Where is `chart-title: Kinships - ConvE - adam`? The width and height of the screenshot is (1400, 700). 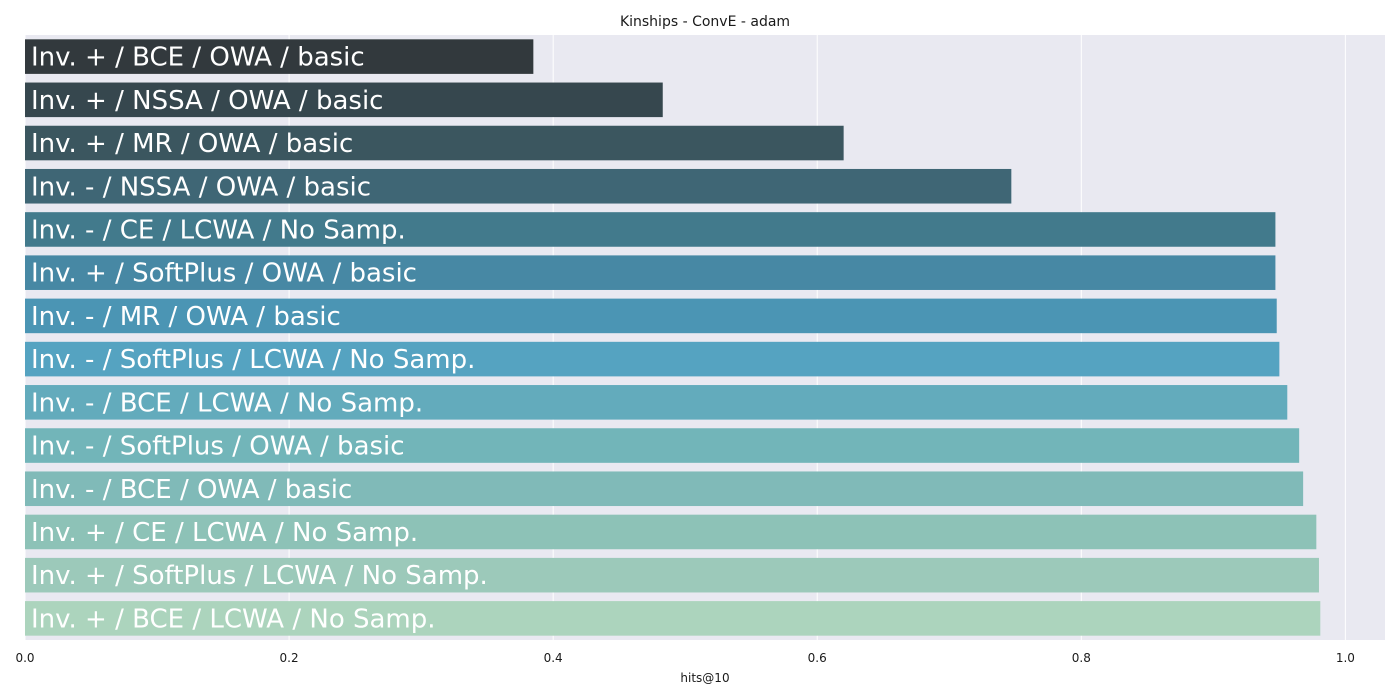 chart-title: Kinships - ConvE - adam is located at coordinates (705, 22).